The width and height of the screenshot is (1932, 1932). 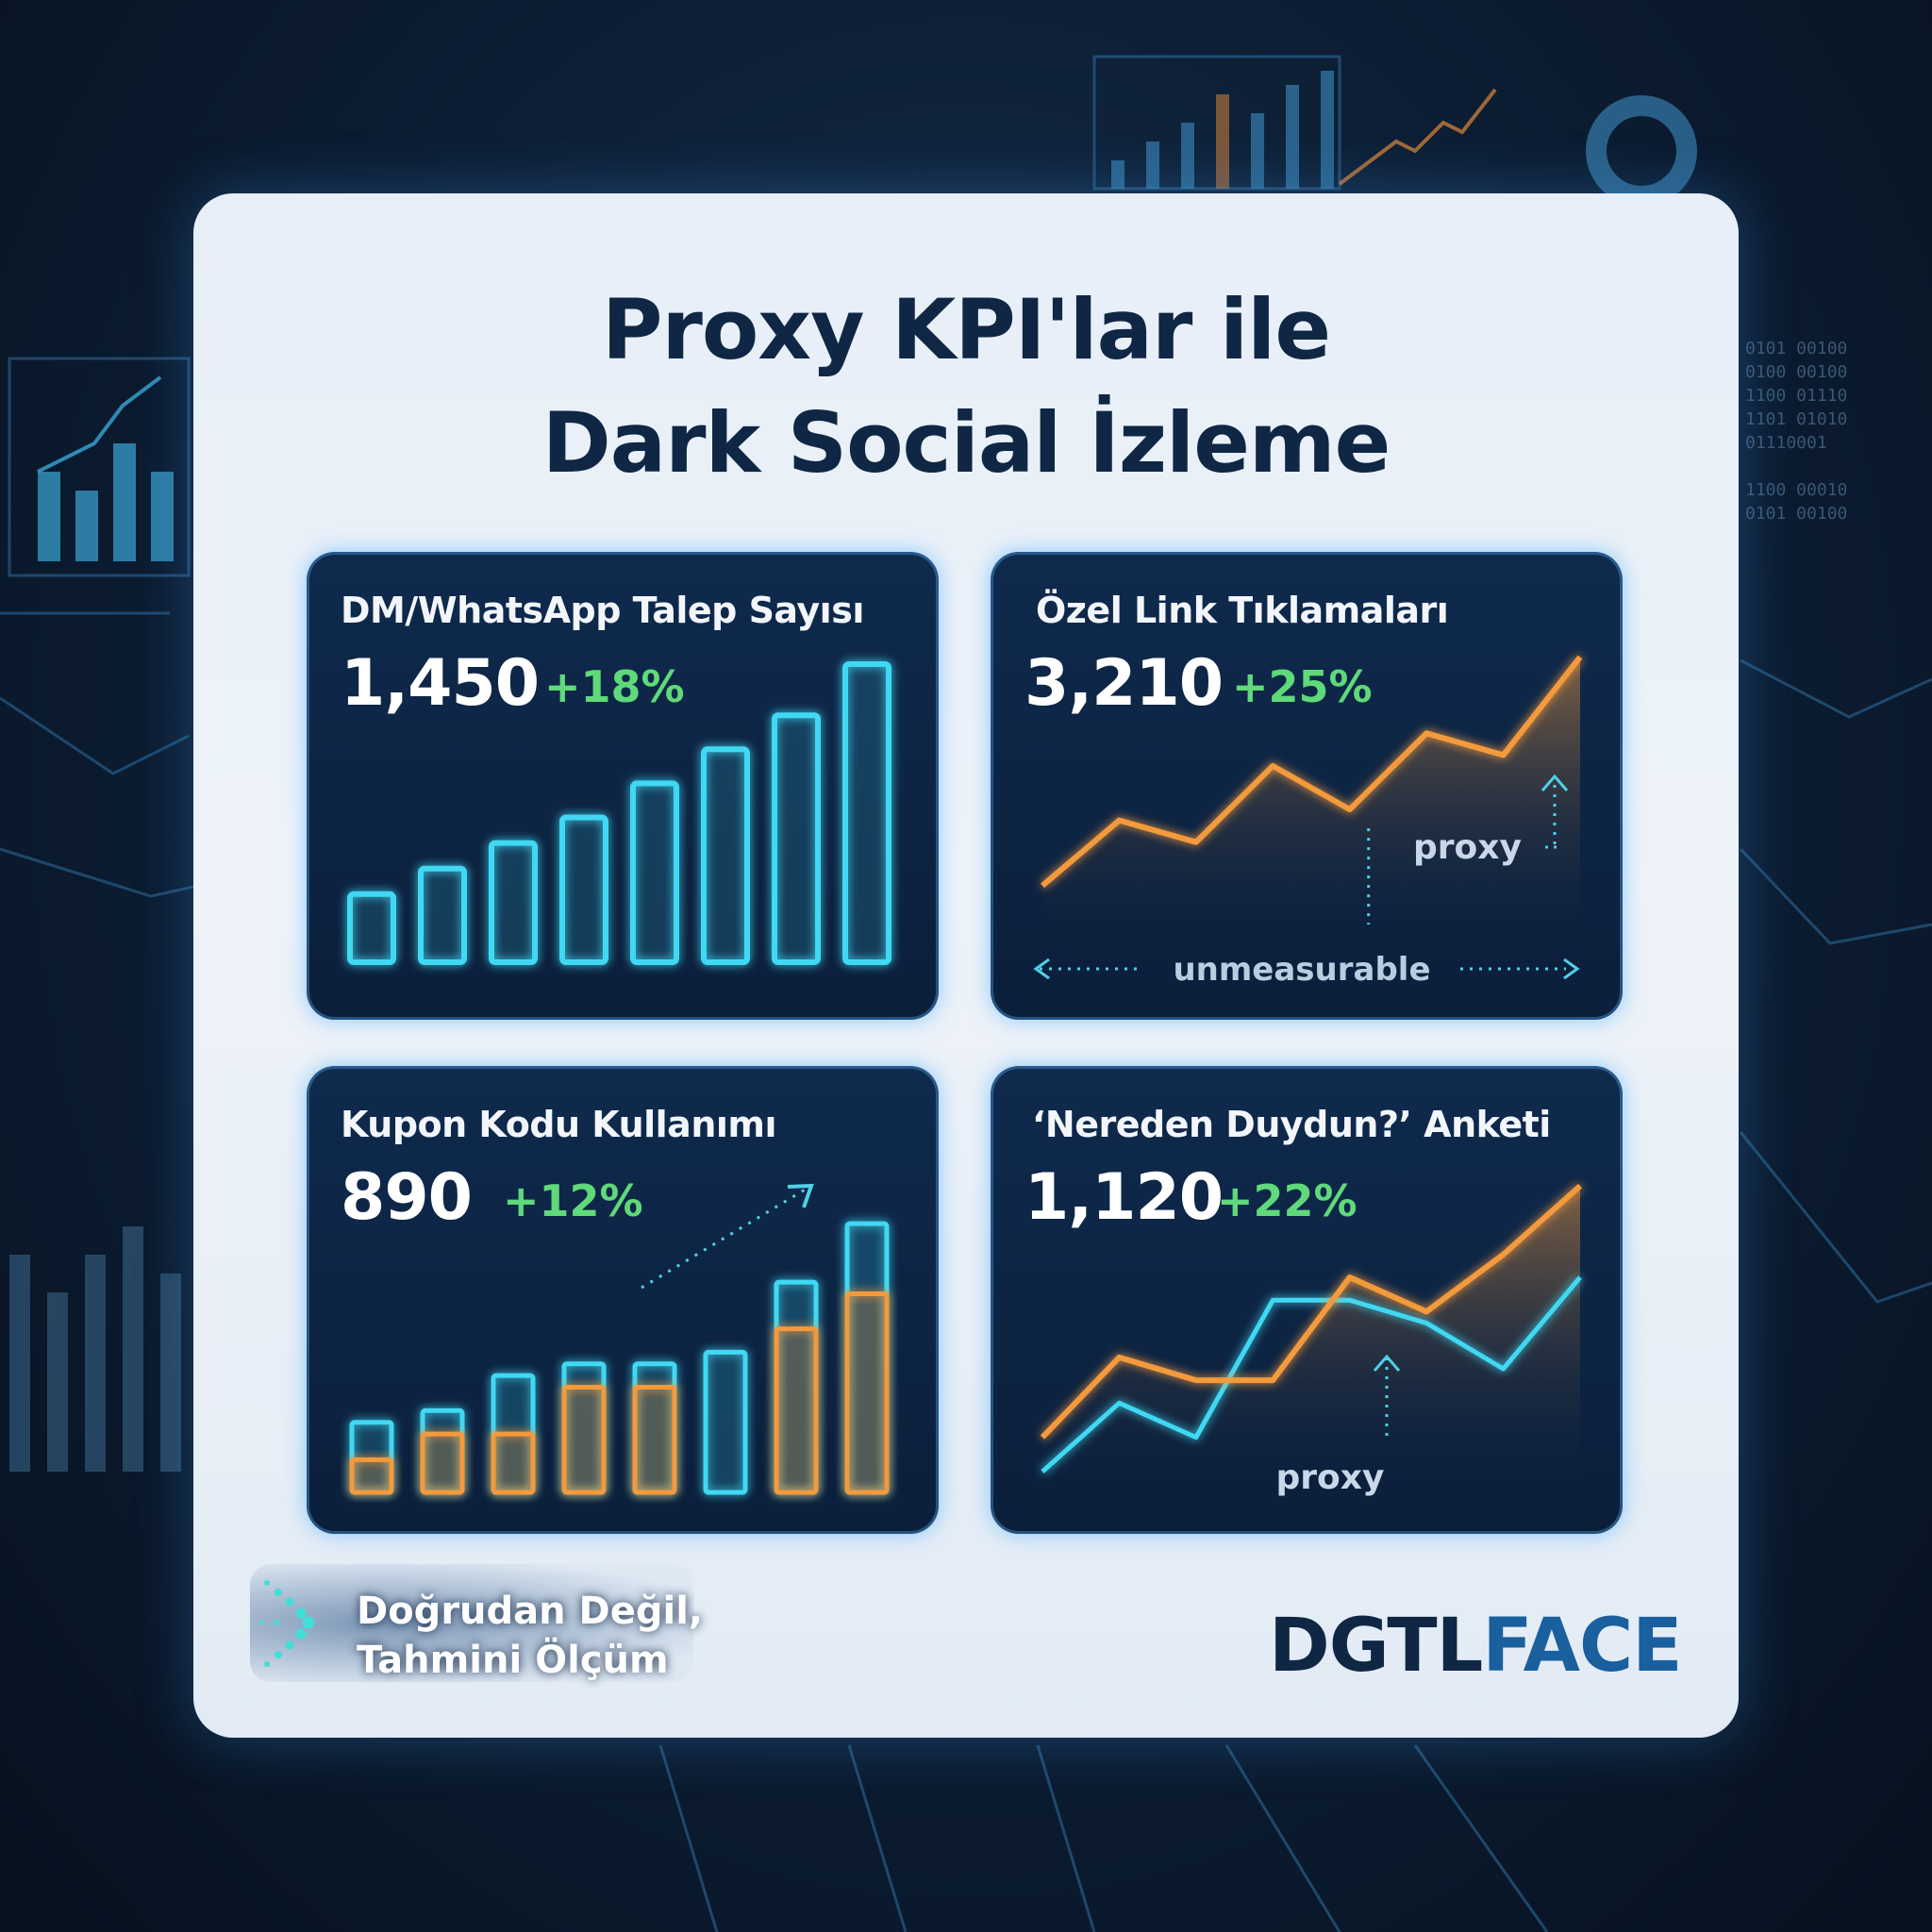 I want to click on bg-donut, so click(x=1642, y=151).